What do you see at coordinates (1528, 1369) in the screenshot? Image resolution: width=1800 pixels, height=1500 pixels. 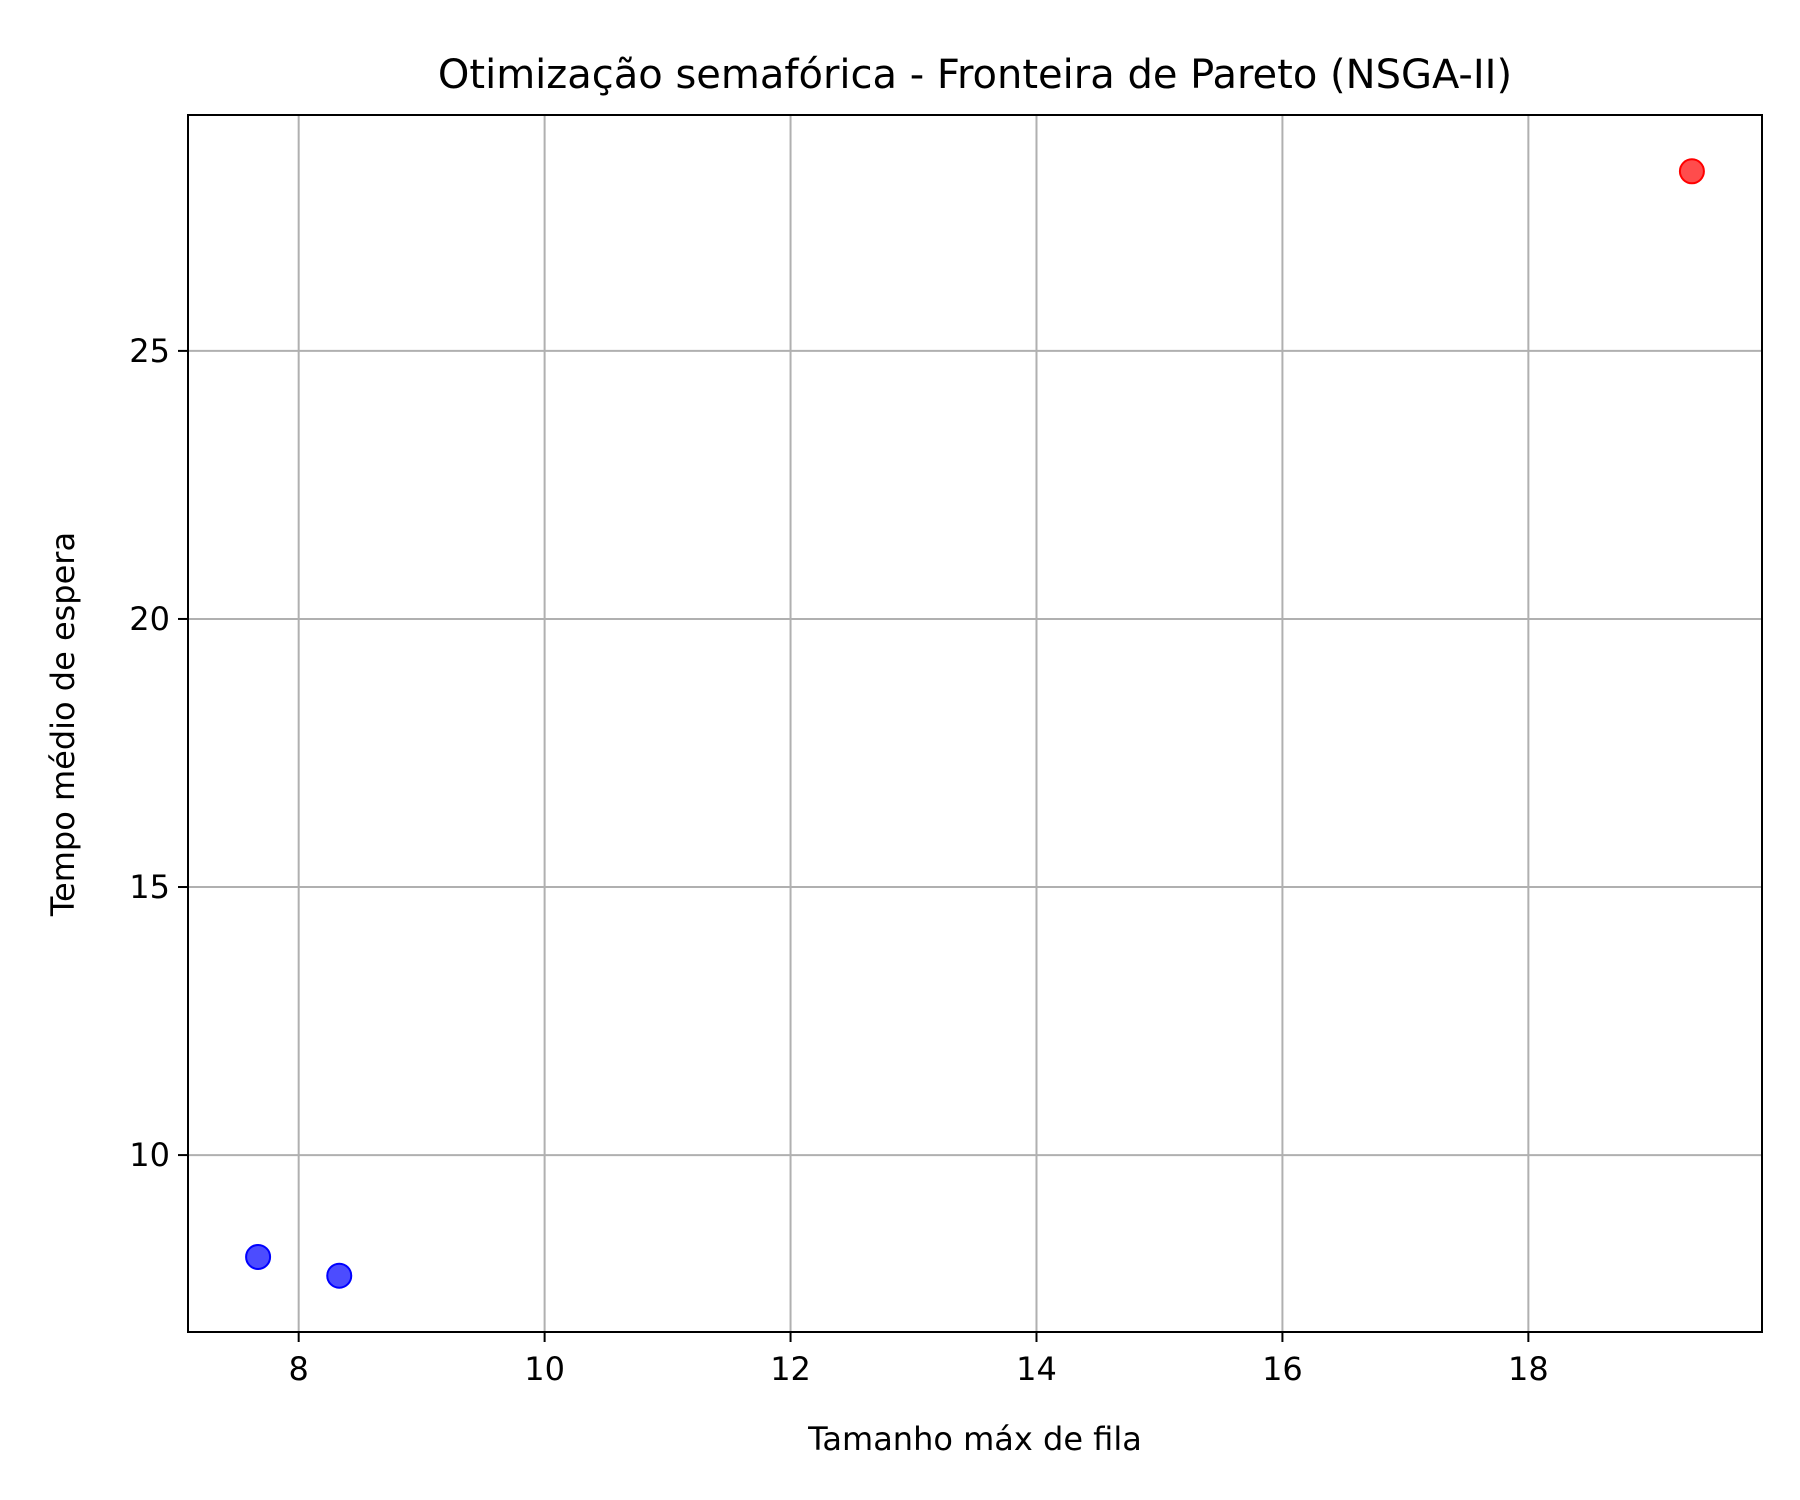 I see `x-tick-label: 18` at bounding box center [1528, 1369].